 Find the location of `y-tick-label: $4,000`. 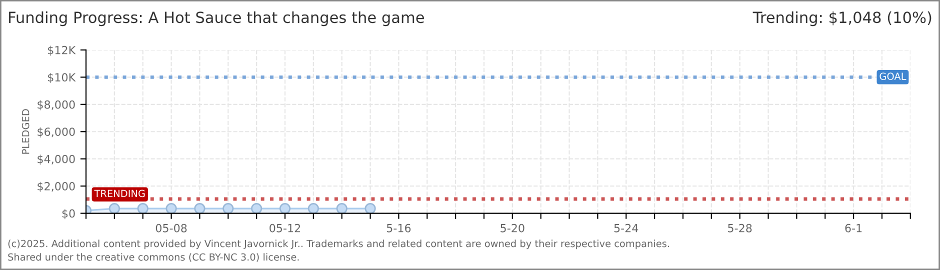

y-tick-label: $4,000 is located at coordinates (56, 159).